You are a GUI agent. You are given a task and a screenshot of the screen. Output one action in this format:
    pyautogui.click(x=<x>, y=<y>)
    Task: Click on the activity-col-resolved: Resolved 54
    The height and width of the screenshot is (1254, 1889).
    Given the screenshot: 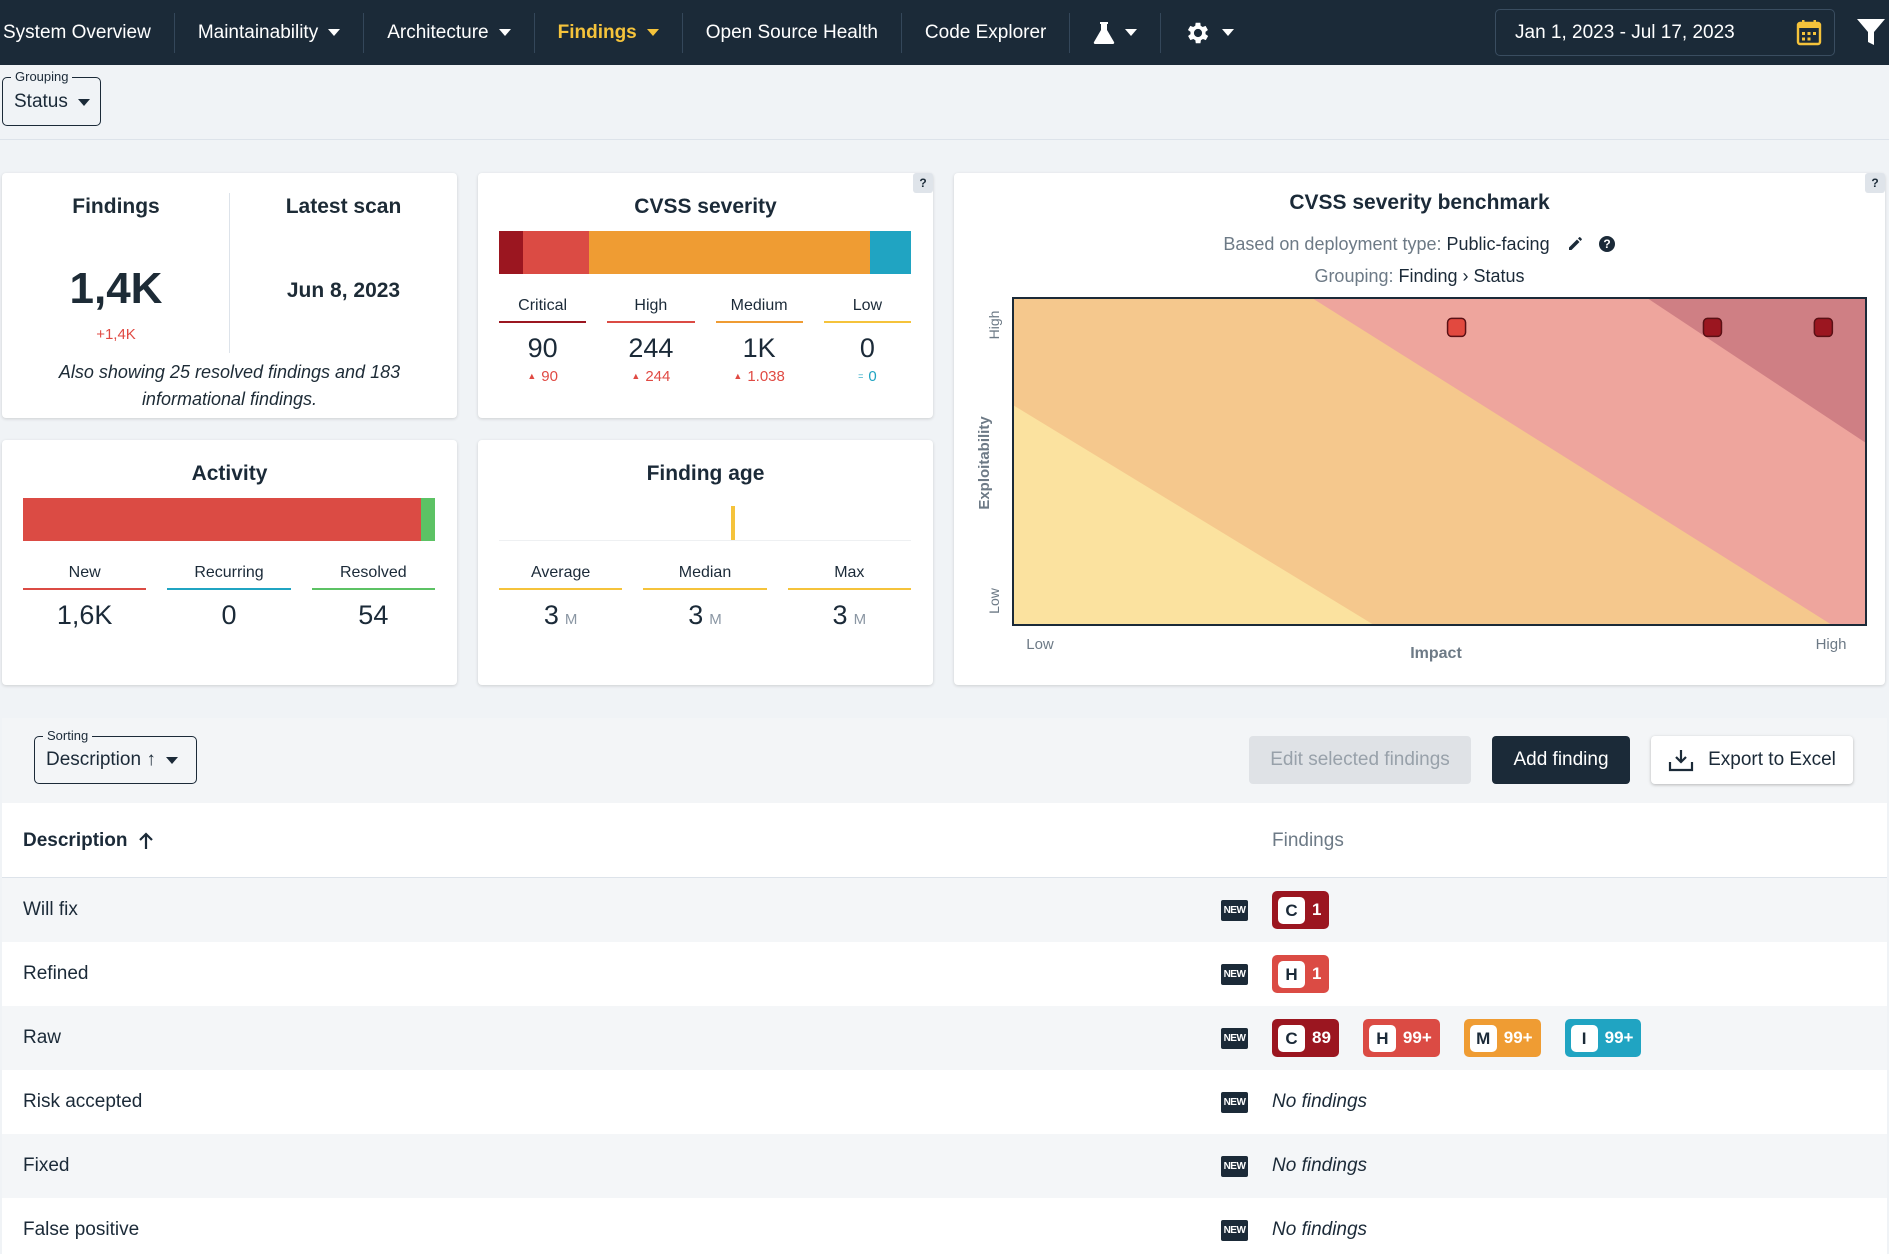 What is the action you would take?
    pyautogui.click(x=373, y=597)
    